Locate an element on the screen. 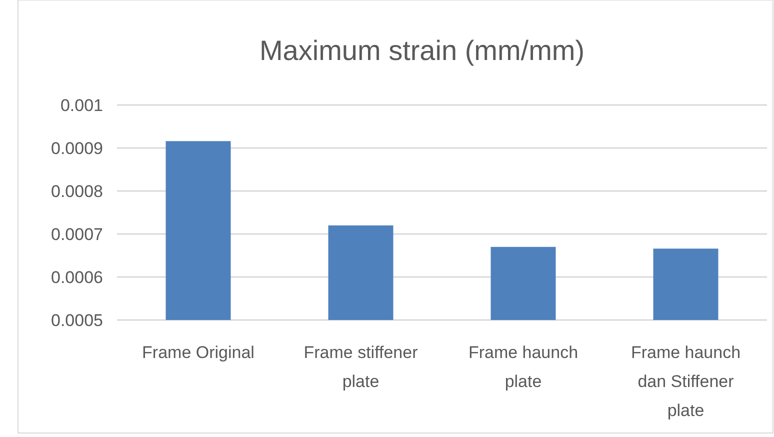  y-tick-label: 0.001 is located at coordinates (81, 105).